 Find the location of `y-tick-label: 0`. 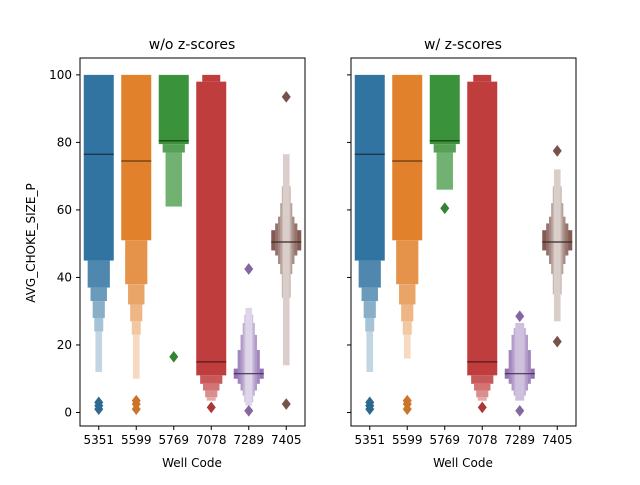

y-tick-label: 0 is located at coordinates (68, 412).